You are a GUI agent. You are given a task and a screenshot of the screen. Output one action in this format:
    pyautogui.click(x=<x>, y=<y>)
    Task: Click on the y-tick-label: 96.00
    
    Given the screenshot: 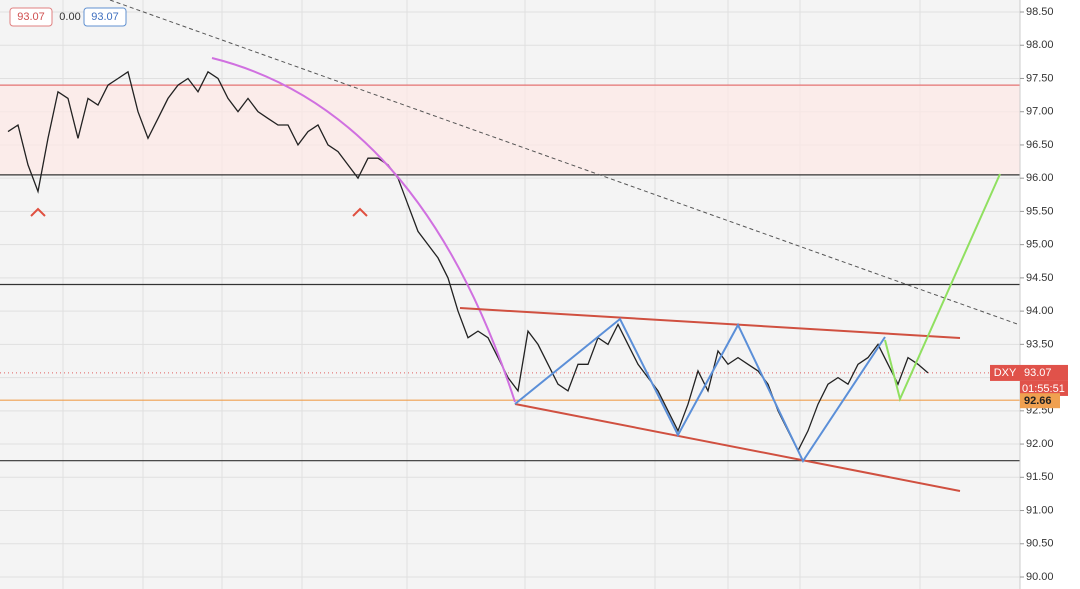 What is the action you would take?
    pyautogui.click(x=1040, y=178)
    